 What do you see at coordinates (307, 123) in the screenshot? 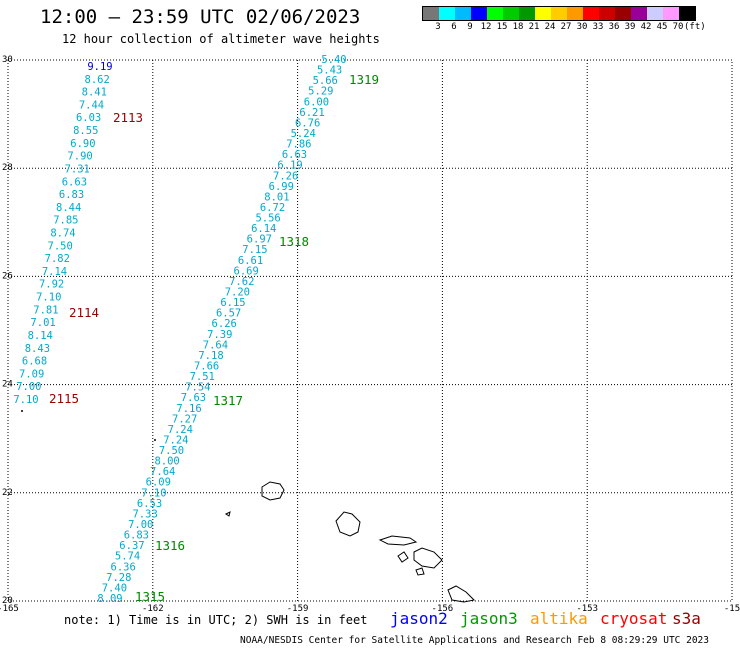
I see `wave-height-value: 6.76` at bounding box center [307, 123].